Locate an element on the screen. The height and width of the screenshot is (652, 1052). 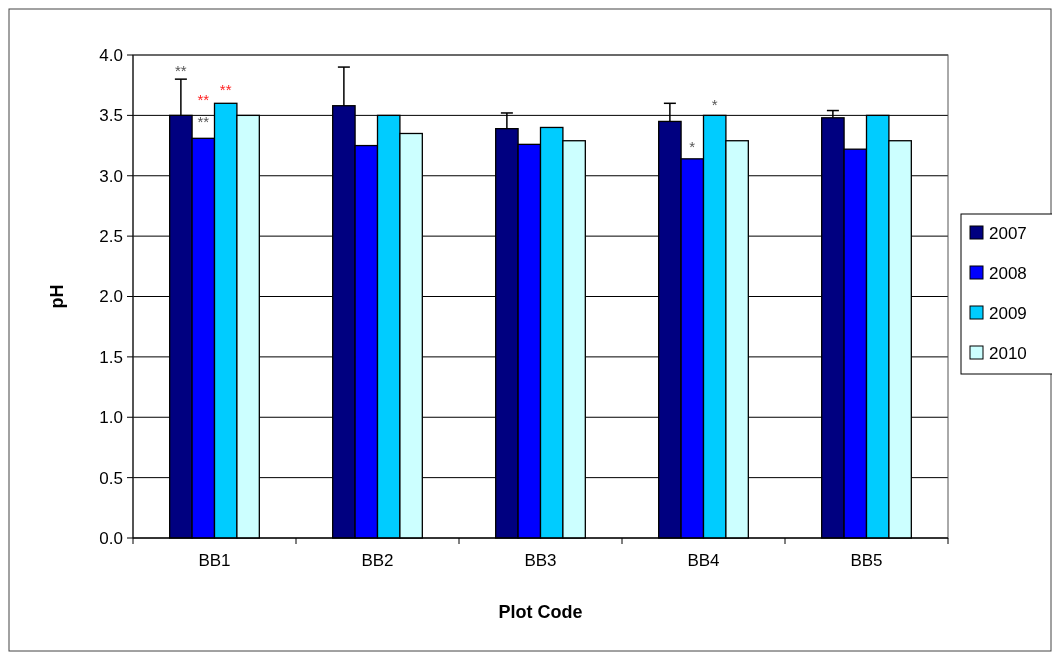
y-tick-label: 0.5 is located at coordinates (111, 478).